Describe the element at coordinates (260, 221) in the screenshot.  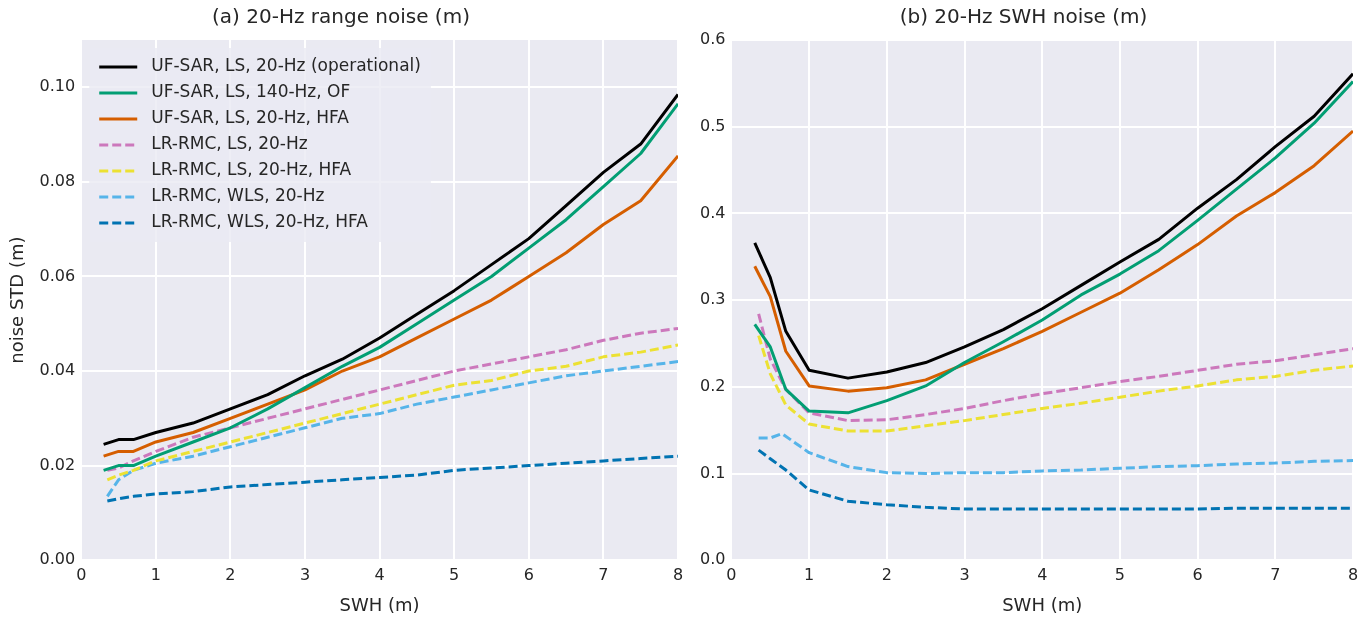
I see `legend-label: LR-RMC, WLS, 20-Hz, HFA` at that location.